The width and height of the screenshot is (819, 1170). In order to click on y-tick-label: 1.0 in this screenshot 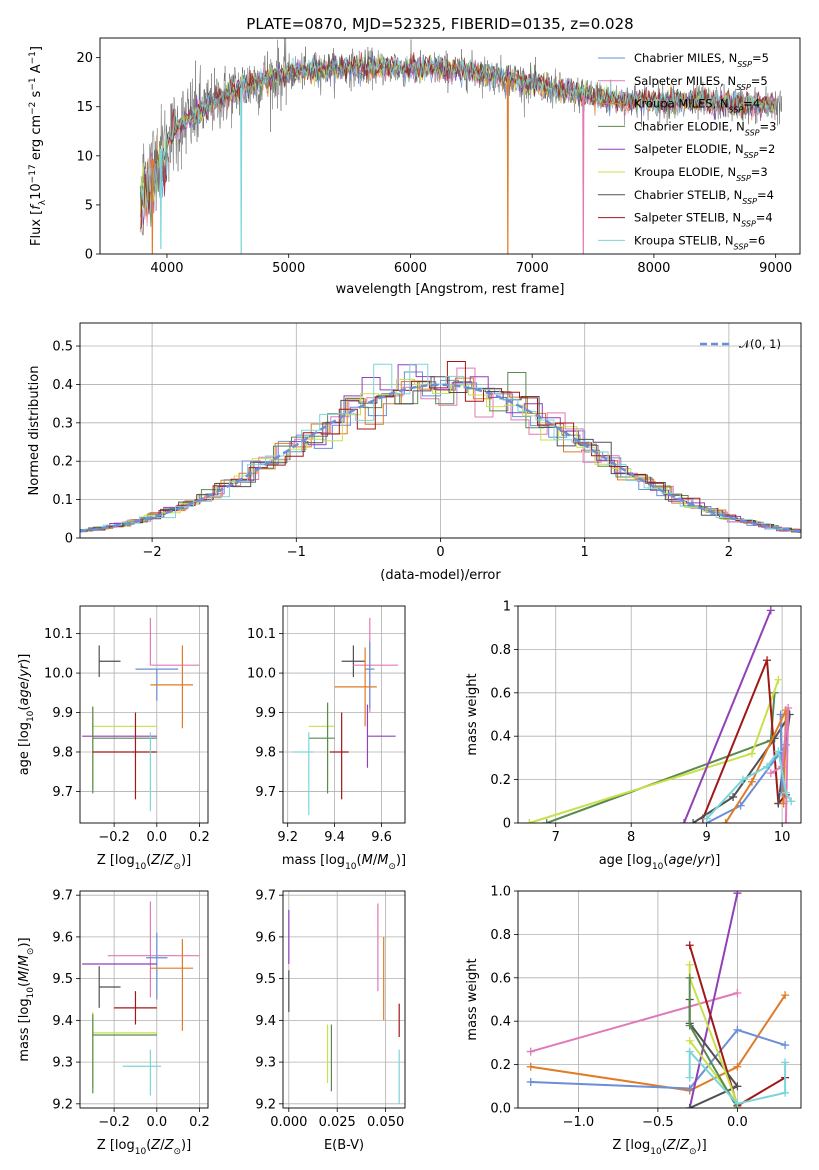, I will do `click(500, 892)`.